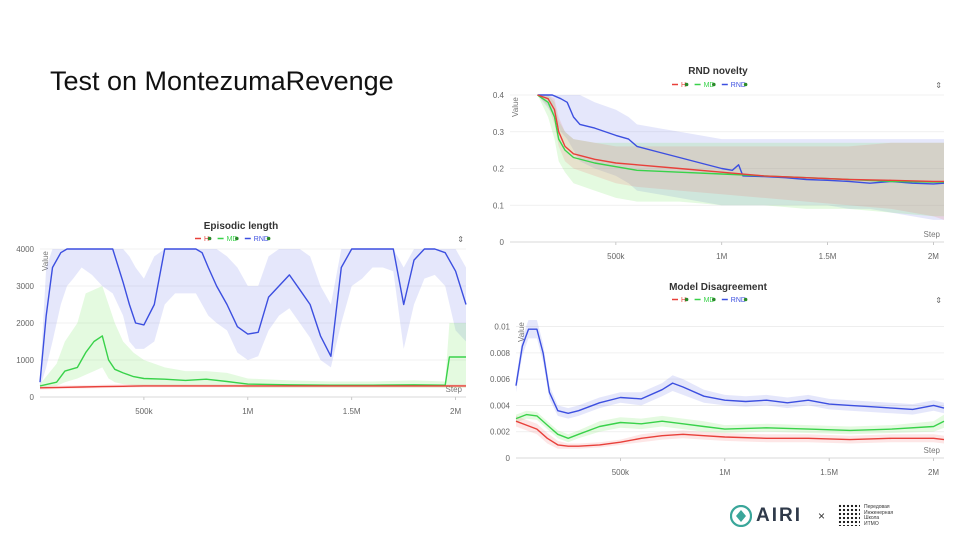 The width and height of the screenshot is (960, 540). What do you see at coordinates (25, 249) in the screenshot?
I see `y-tick-label: 4000` at bounding box center [25, 249].